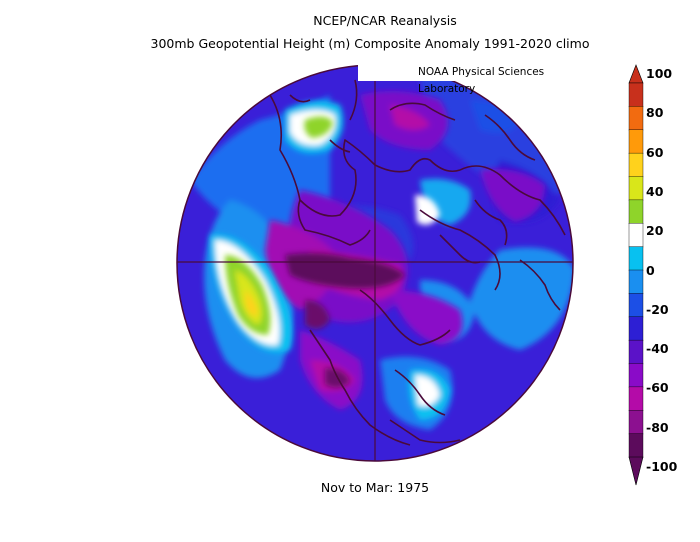  What do you see at coordinates (465, 79) in the screenshot?
I see `credit-label: NOAA Physical Sciences Laboratory` at bounding box center [465, 79].